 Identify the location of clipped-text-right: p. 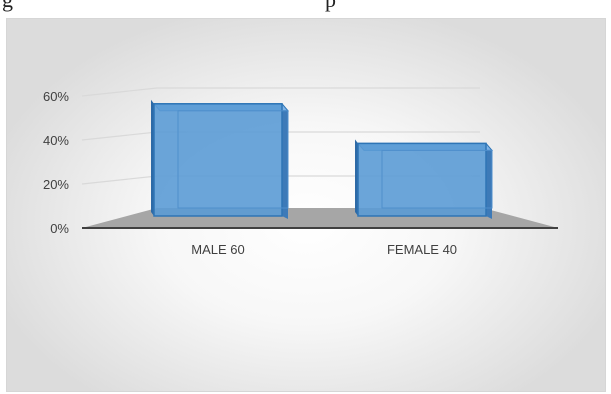
(330, 6).